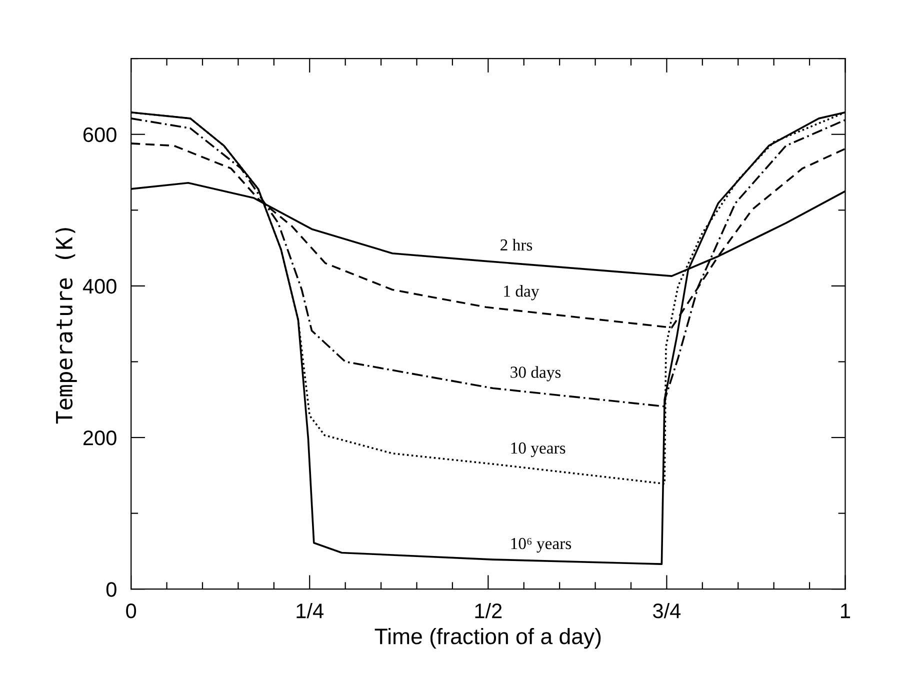 The image size is (904, 689). What do you see at coordinates (538, 450) in the screenshot?
I see `series-label: 10 years` at bounding box center [538, 450].